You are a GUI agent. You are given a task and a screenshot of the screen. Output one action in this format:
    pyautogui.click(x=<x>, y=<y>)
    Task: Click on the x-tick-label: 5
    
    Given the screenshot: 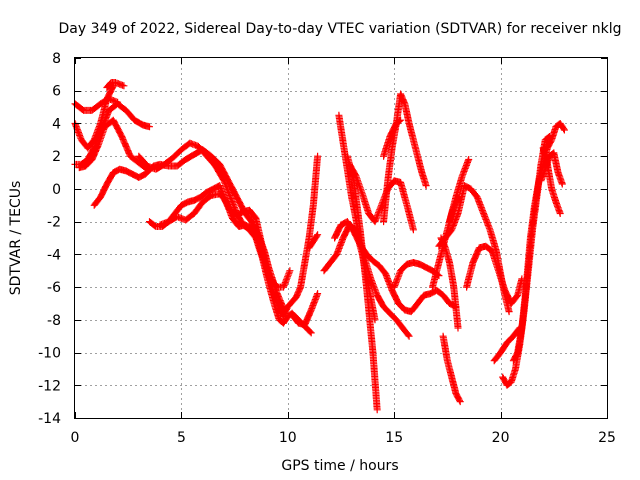 What is the action you would take?
    pyautogui.click(x=181, y=438)
    